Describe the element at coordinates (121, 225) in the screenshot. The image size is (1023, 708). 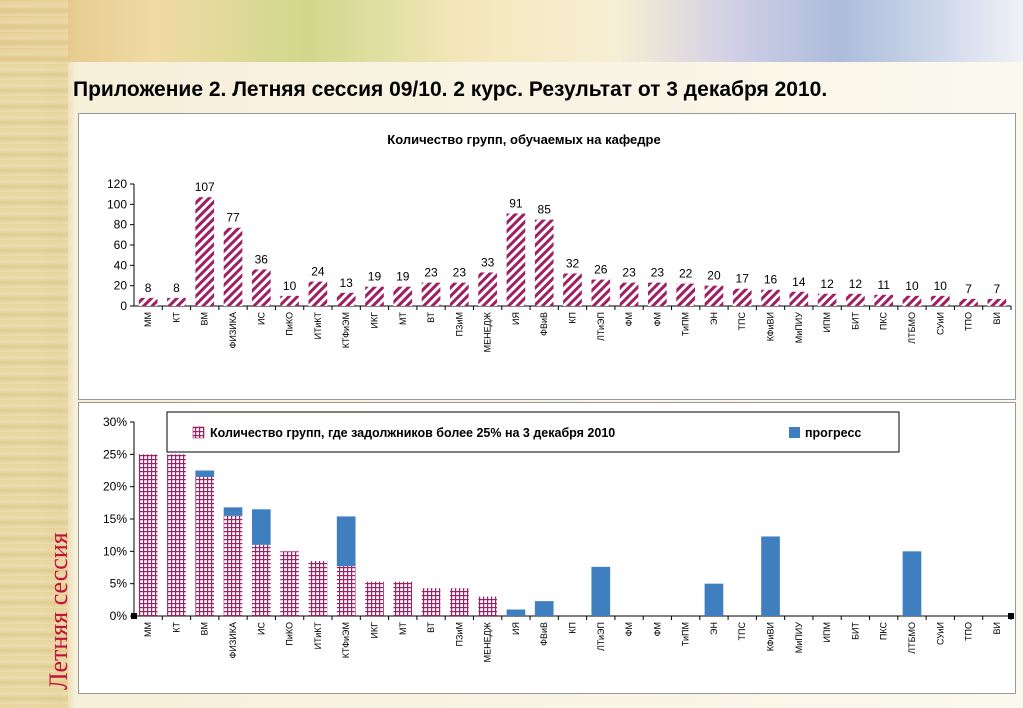
I see `y-tick-label: 80` at that location.